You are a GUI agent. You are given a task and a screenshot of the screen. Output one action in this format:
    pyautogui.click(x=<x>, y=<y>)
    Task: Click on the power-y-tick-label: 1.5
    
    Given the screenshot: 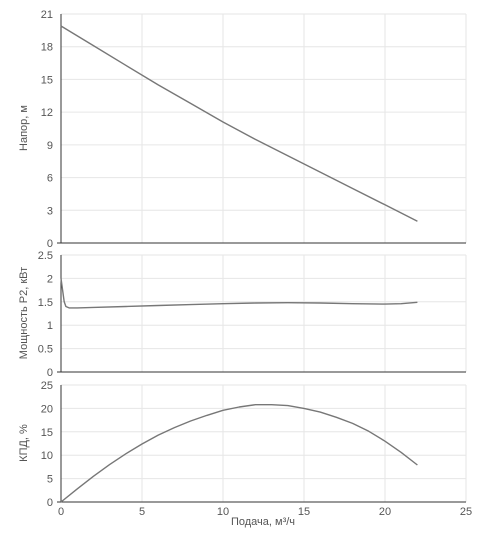 What is the action you would take?
    pyautogui.click(x=45, y=303)
    